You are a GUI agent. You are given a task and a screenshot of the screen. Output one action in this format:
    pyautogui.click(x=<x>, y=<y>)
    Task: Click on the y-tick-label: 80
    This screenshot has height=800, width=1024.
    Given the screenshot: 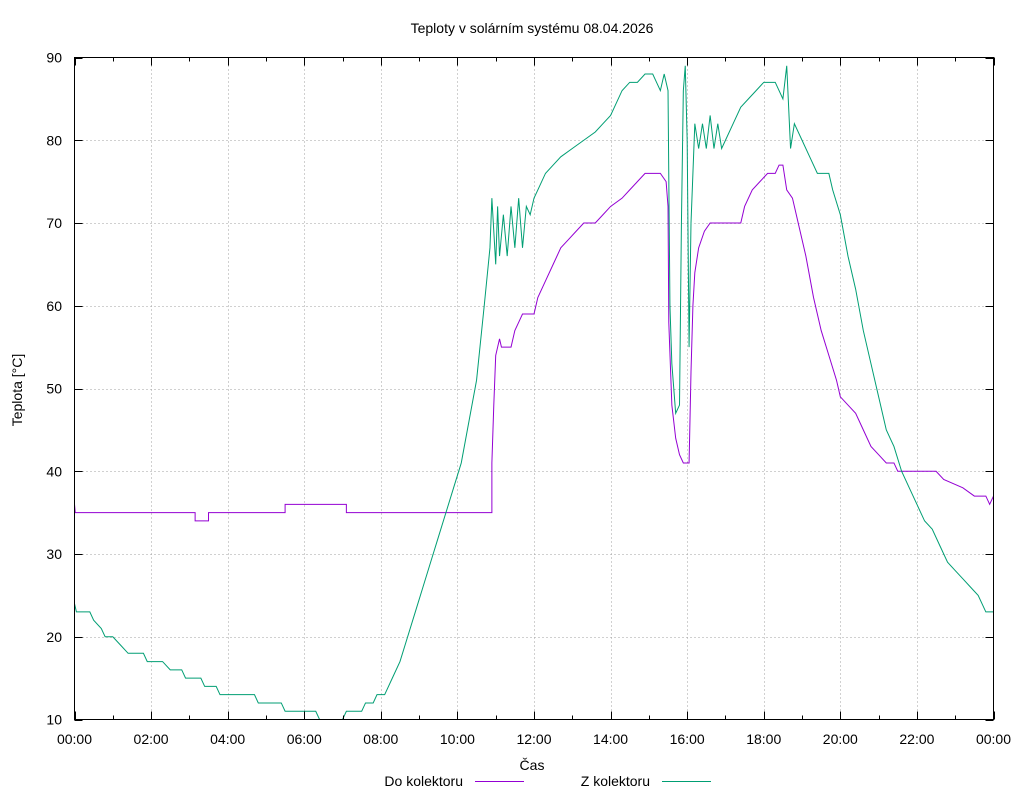 What is the action you would take?
    pyautogui.click(x=54, y=140)
    